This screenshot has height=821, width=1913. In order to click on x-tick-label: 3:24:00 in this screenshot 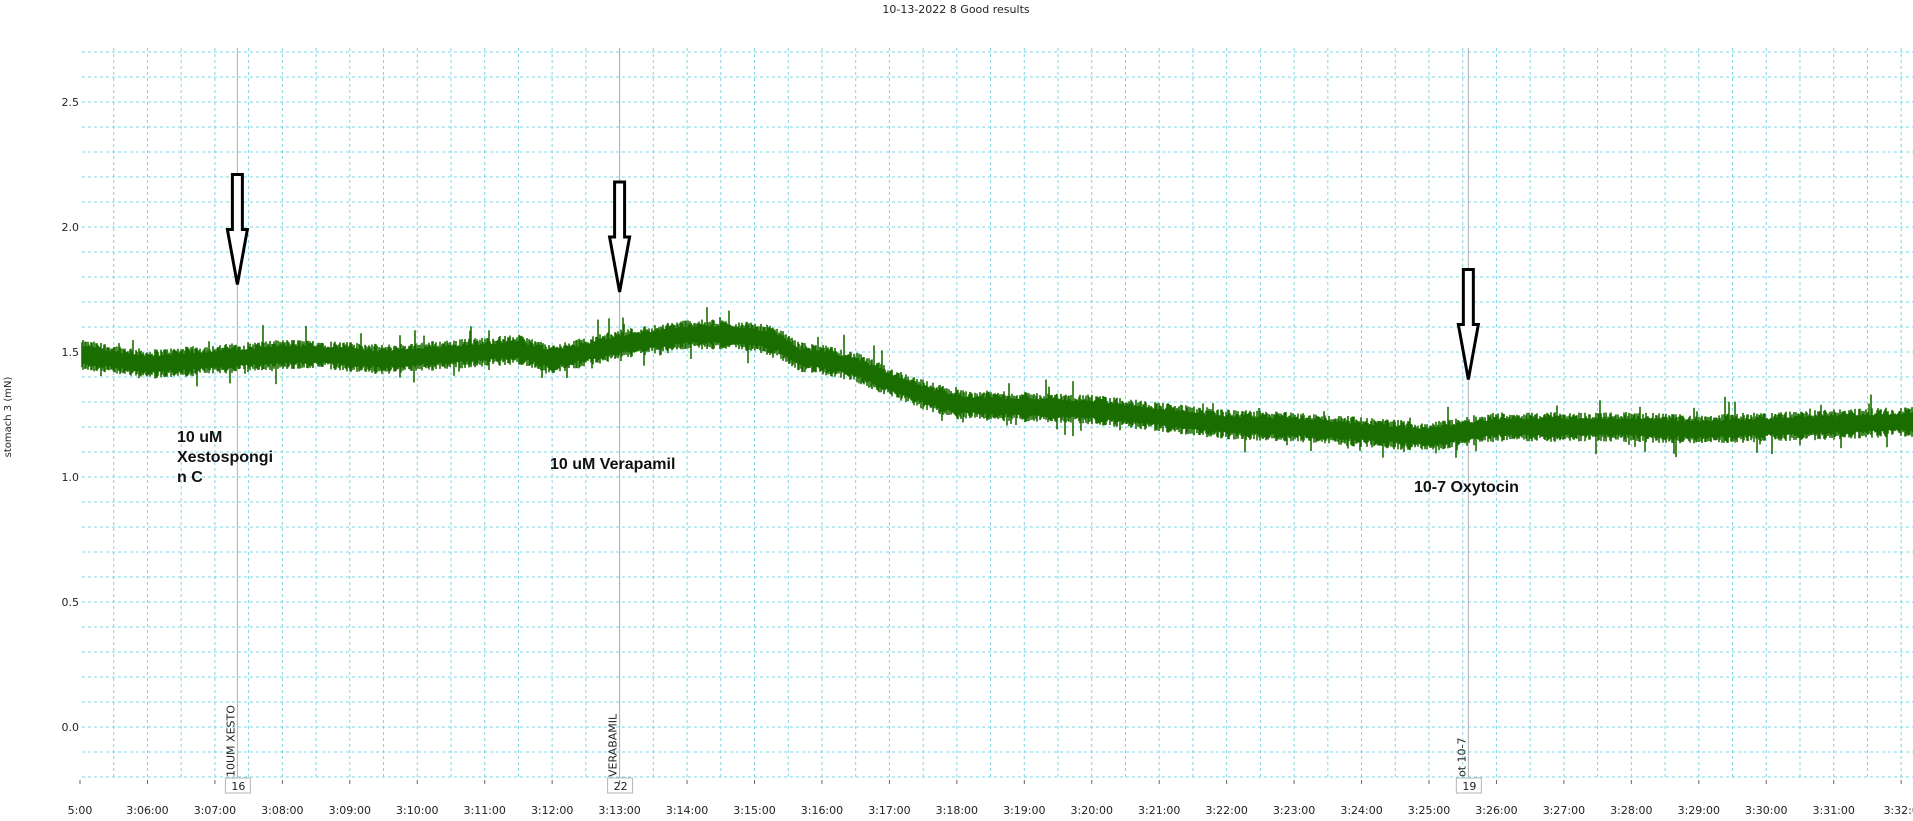, I will do `click(1361, 810)`.